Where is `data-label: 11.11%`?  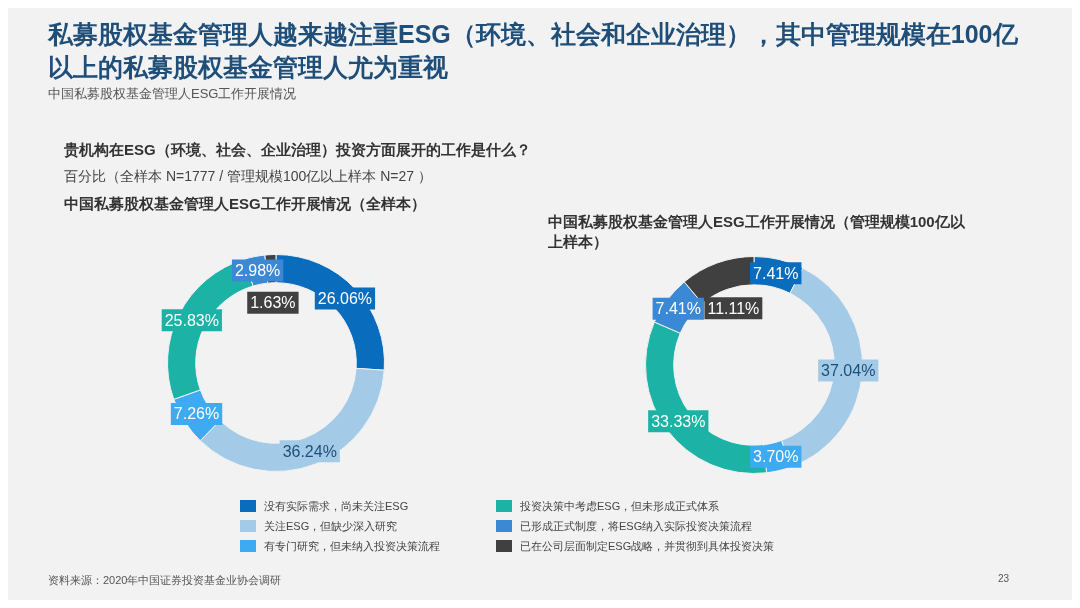
data-label: 11.11% is located at coordinates (733, 308).